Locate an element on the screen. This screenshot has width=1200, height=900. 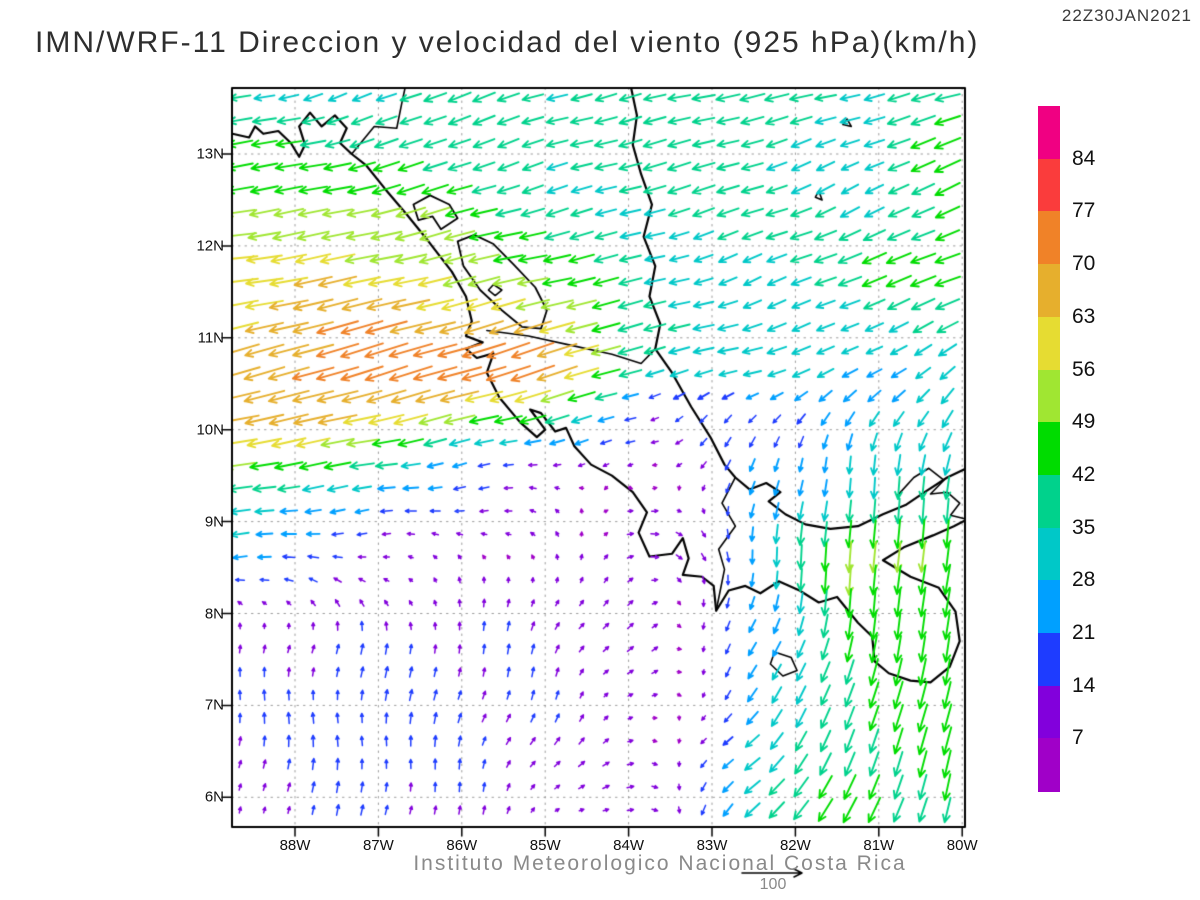
lon-tick-label: 84W is located at coordinates (629, 845).